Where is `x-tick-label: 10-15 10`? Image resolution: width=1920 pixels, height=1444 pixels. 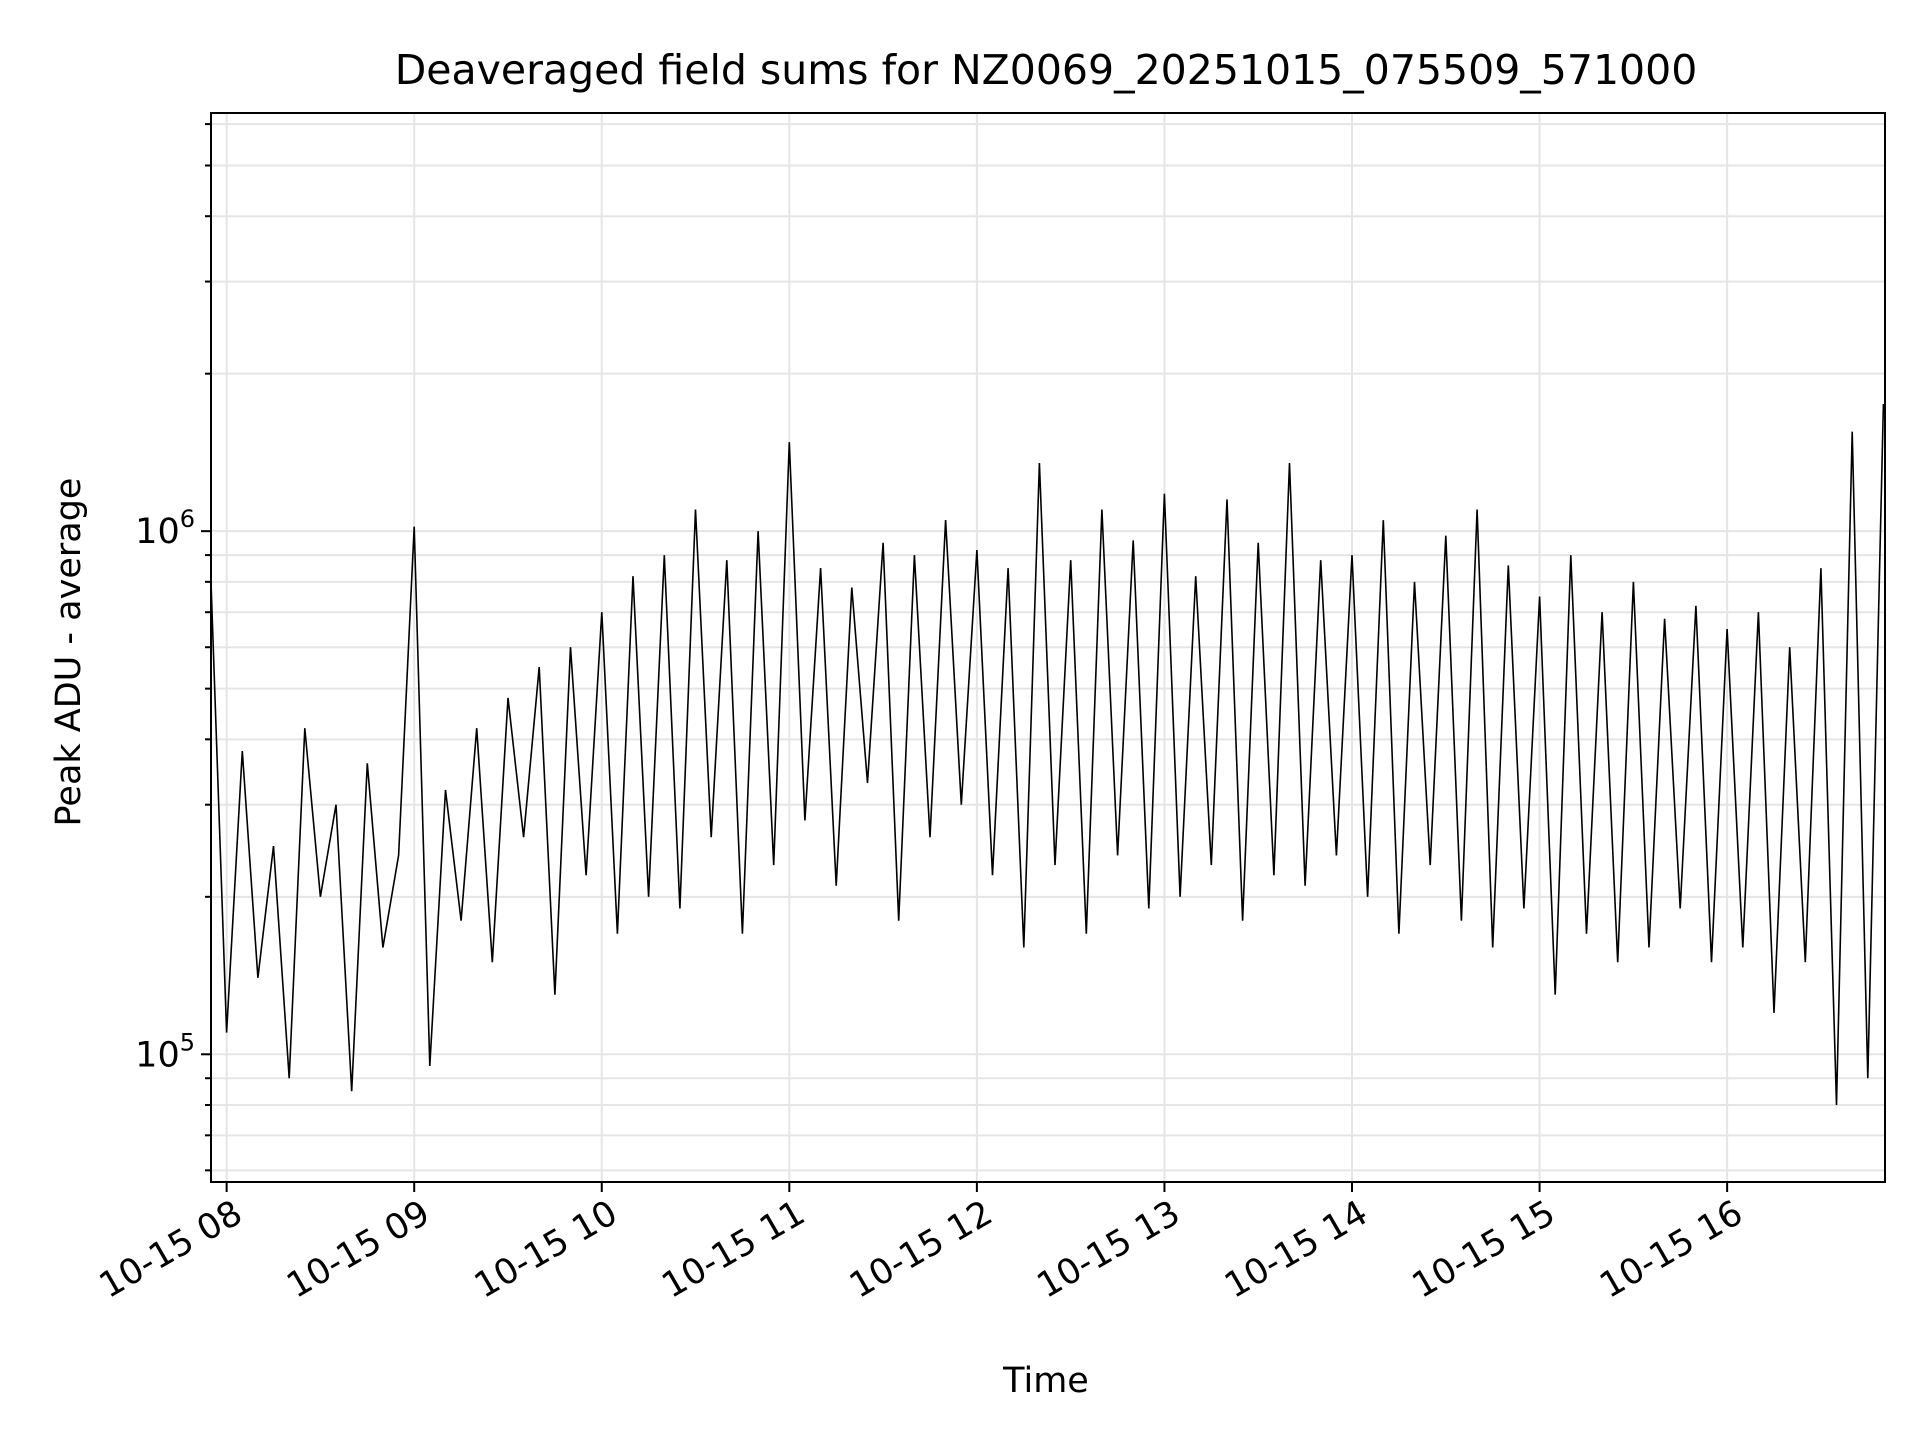
x-tick-label: 10-15 10 is located at coordinates (546, 1249).